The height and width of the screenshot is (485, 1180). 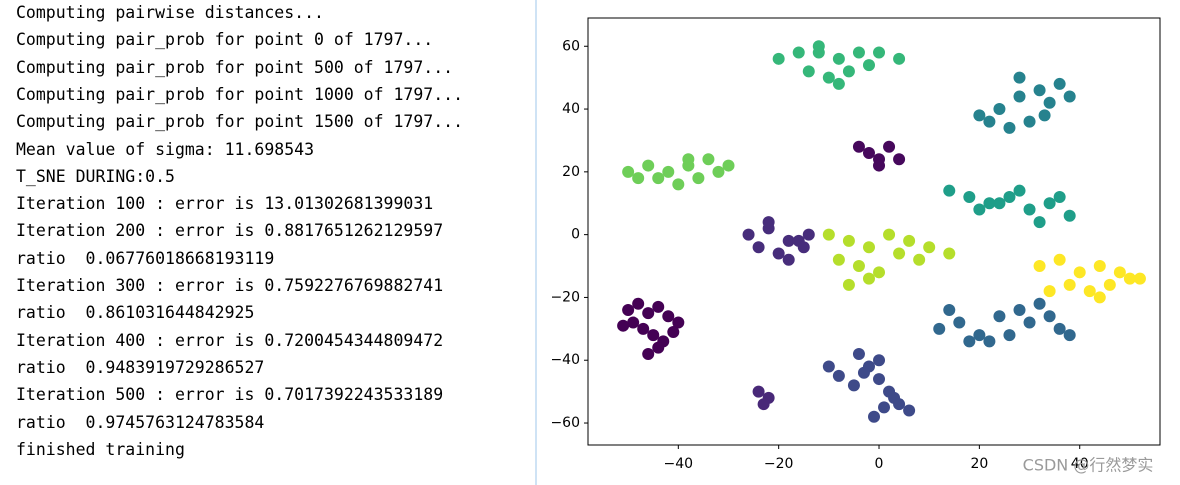 I want to click on y-tick-label: −40, so click(x=565, y=360).